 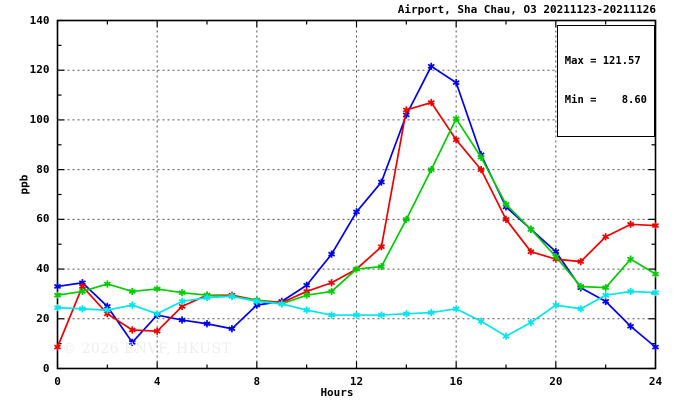 What do you see at coordinates (580, 61) in the screenshot?
I see `max-label: Max =` at bounding box center [580, 61].